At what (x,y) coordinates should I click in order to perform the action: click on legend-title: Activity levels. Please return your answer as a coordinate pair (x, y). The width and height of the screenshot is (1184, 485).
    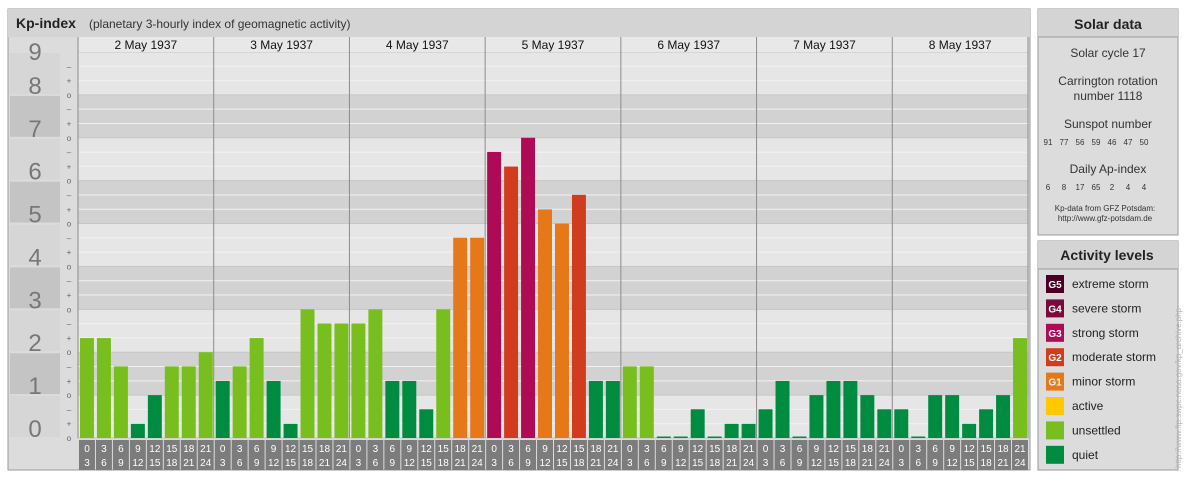
    Looking at the image, I should click on (1107, 255).